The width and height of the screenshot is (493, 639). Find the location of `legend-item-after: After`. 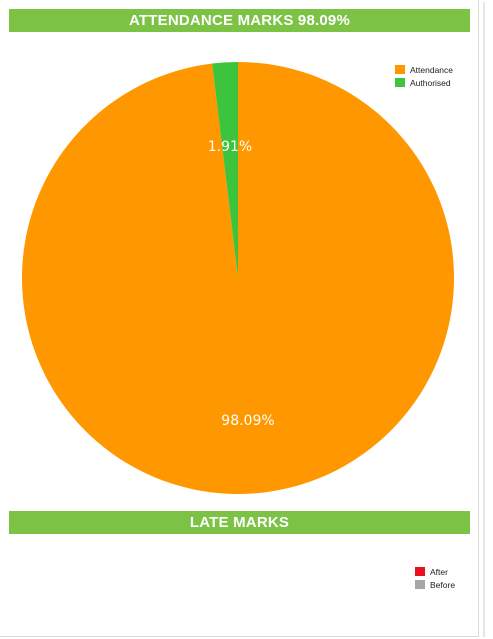

legend-item-after: After is located at coordinates (435, 571).